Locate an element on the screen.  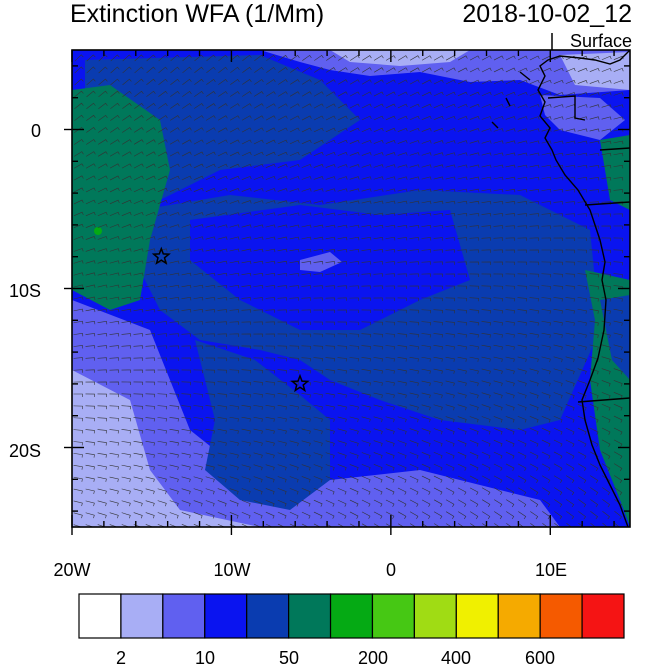
lat-label-20s: 20S is located at coordinates (25, 451).